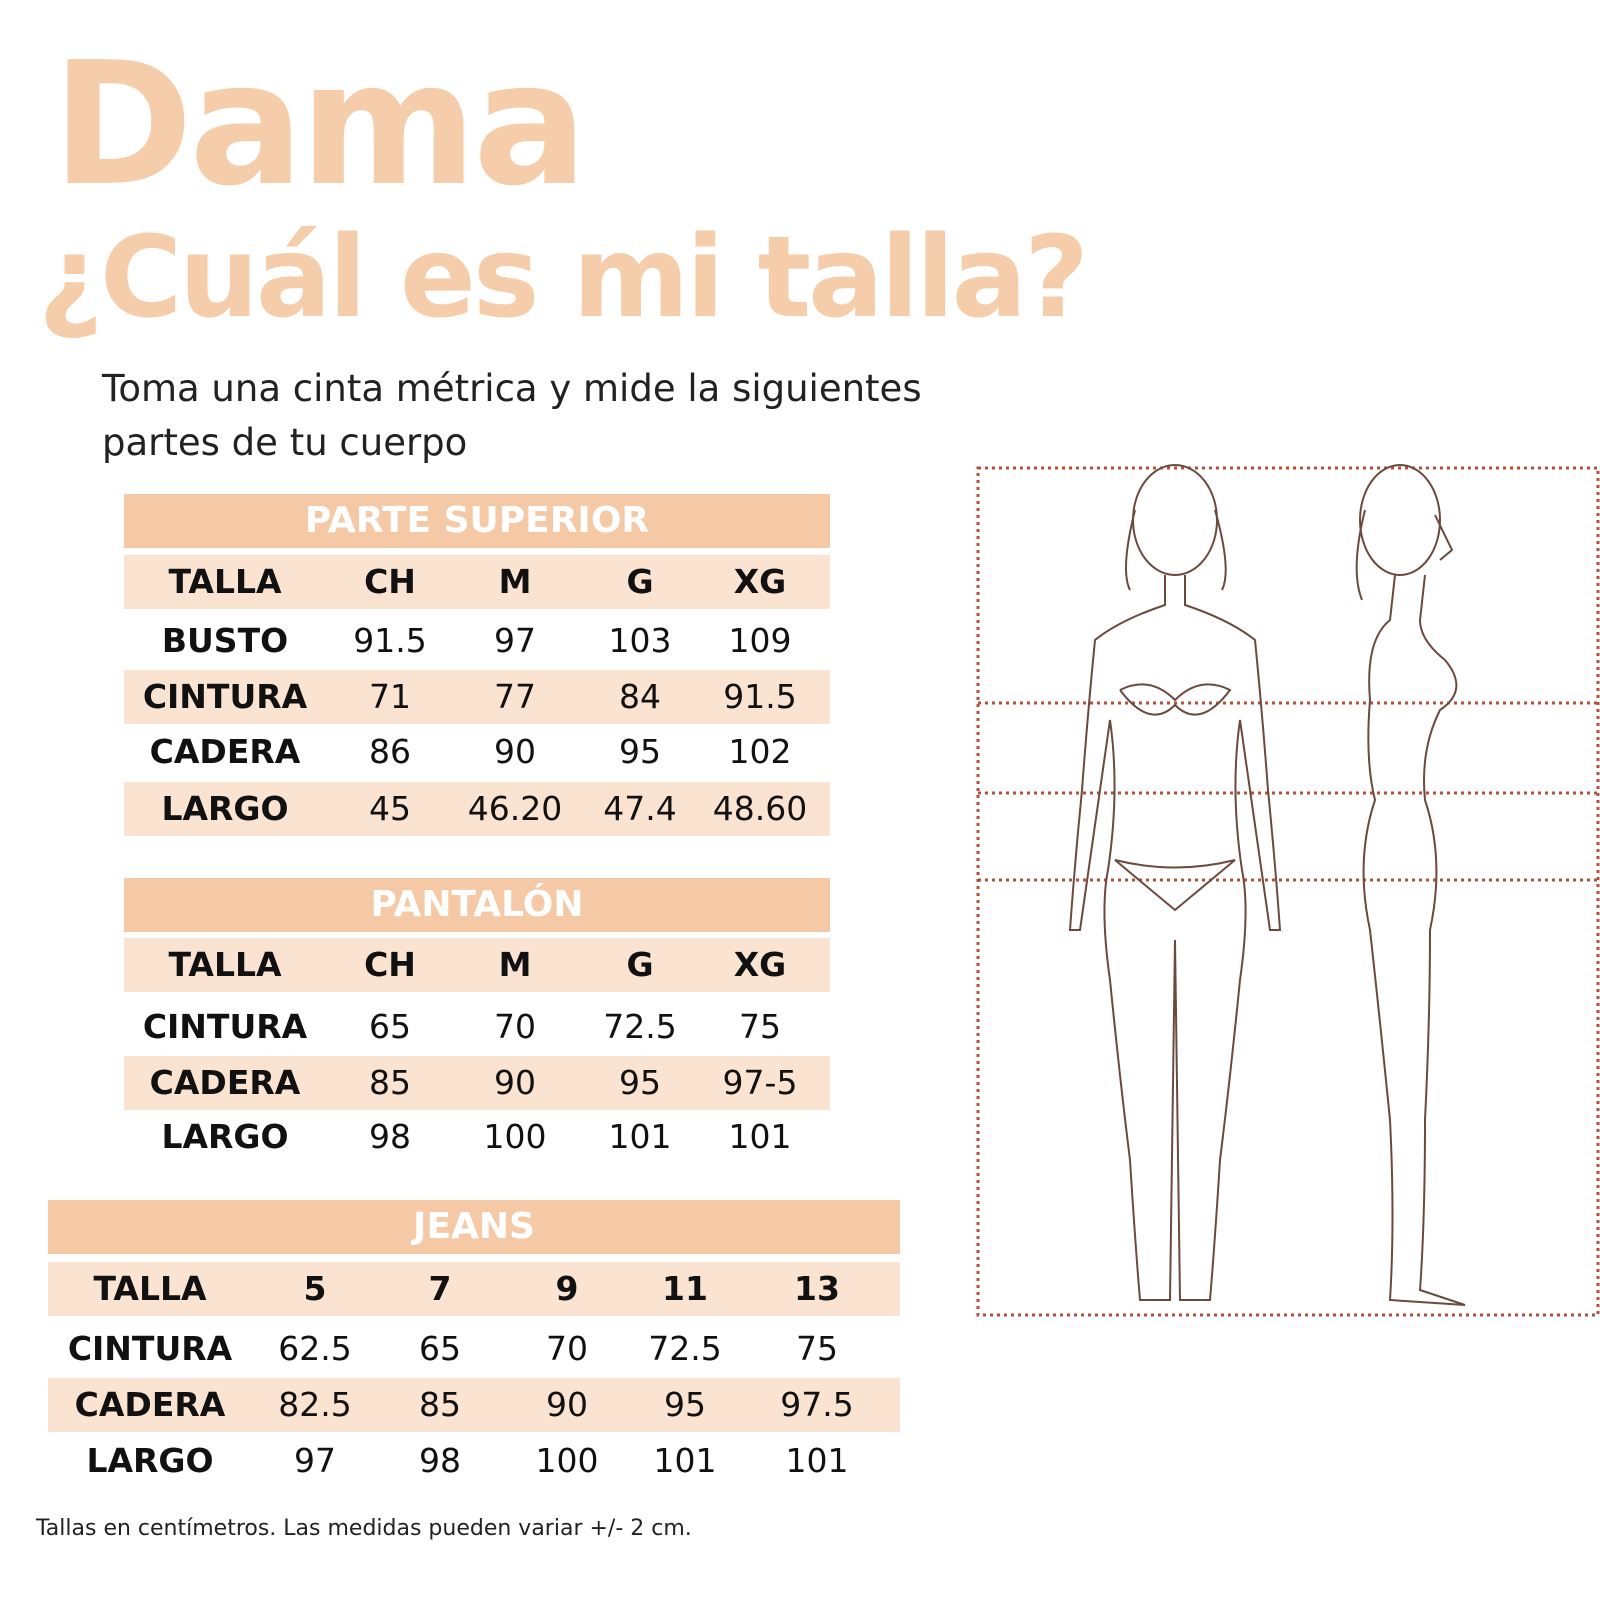  Describe the element at coordinates (515, 808) in the screenshot. I see `measurement-value: 46.20` at that location.